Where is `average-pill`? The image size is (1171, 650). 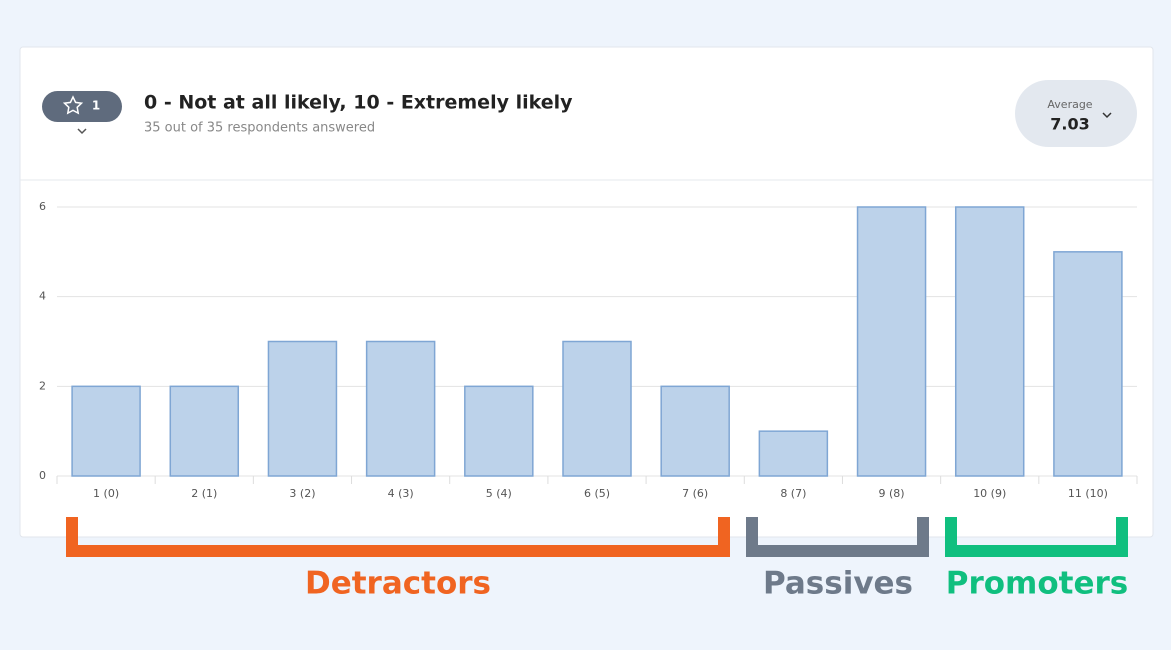
average-pill is located at coordinates (1076, 113).